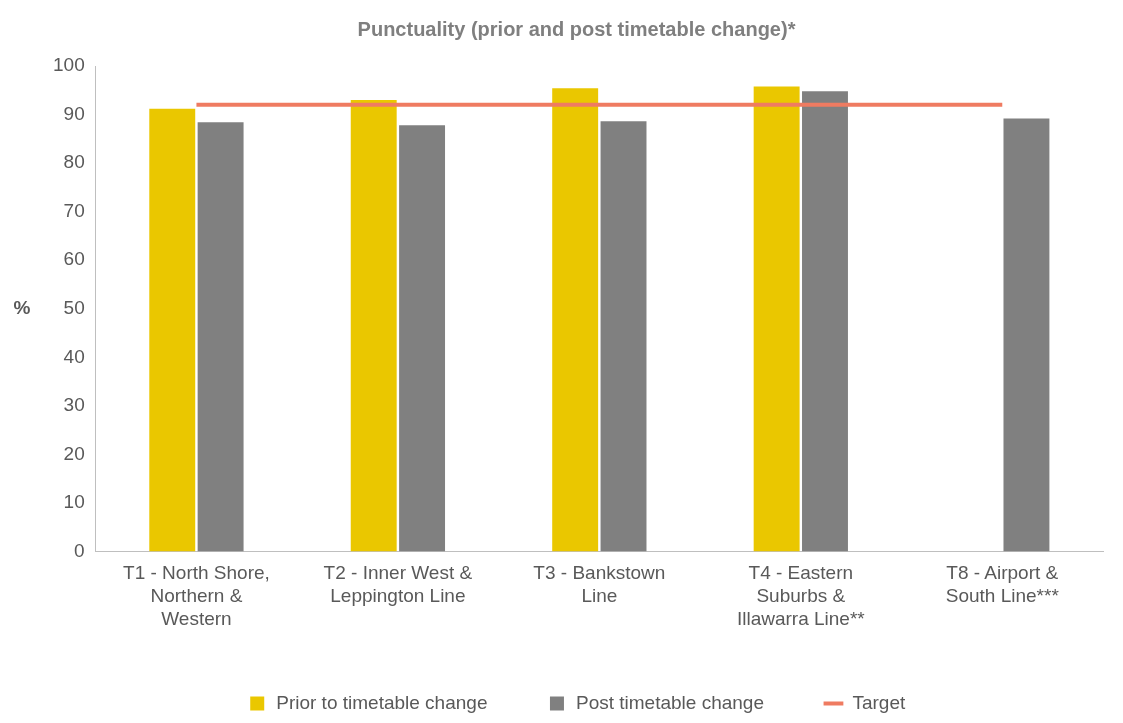  I want to click on legend-label: Prior to timetable change, so click(382, 702).